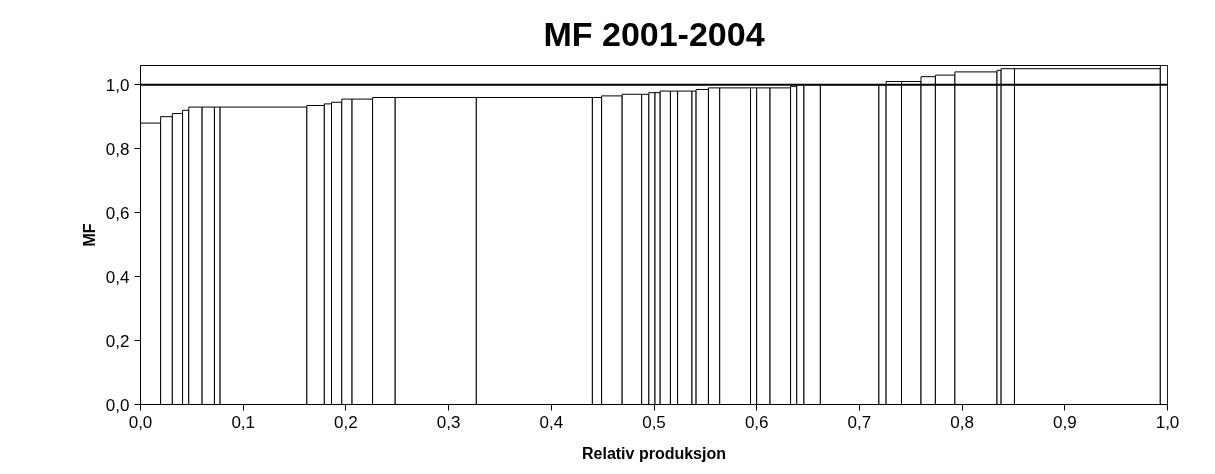 This screenshot has width=1215, height=474. I want to click on x-tick-label: 0,7, so click(859, 422).